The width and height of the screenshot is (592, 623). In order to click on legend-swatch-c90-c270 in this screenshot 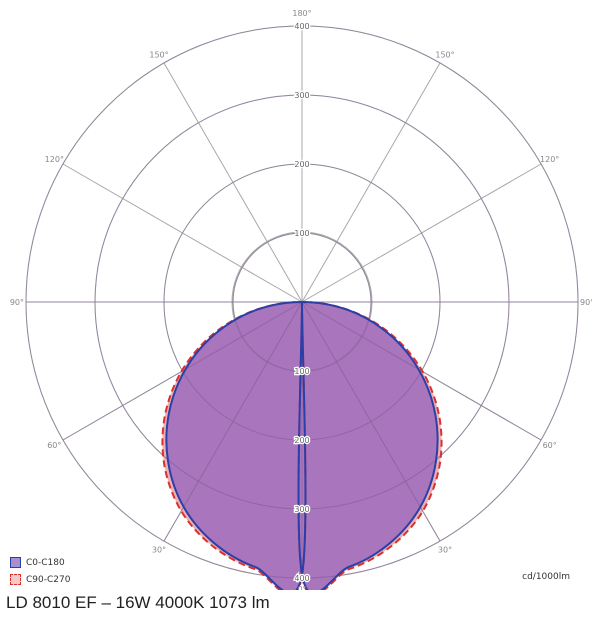, I will do `click(15, 579)`.